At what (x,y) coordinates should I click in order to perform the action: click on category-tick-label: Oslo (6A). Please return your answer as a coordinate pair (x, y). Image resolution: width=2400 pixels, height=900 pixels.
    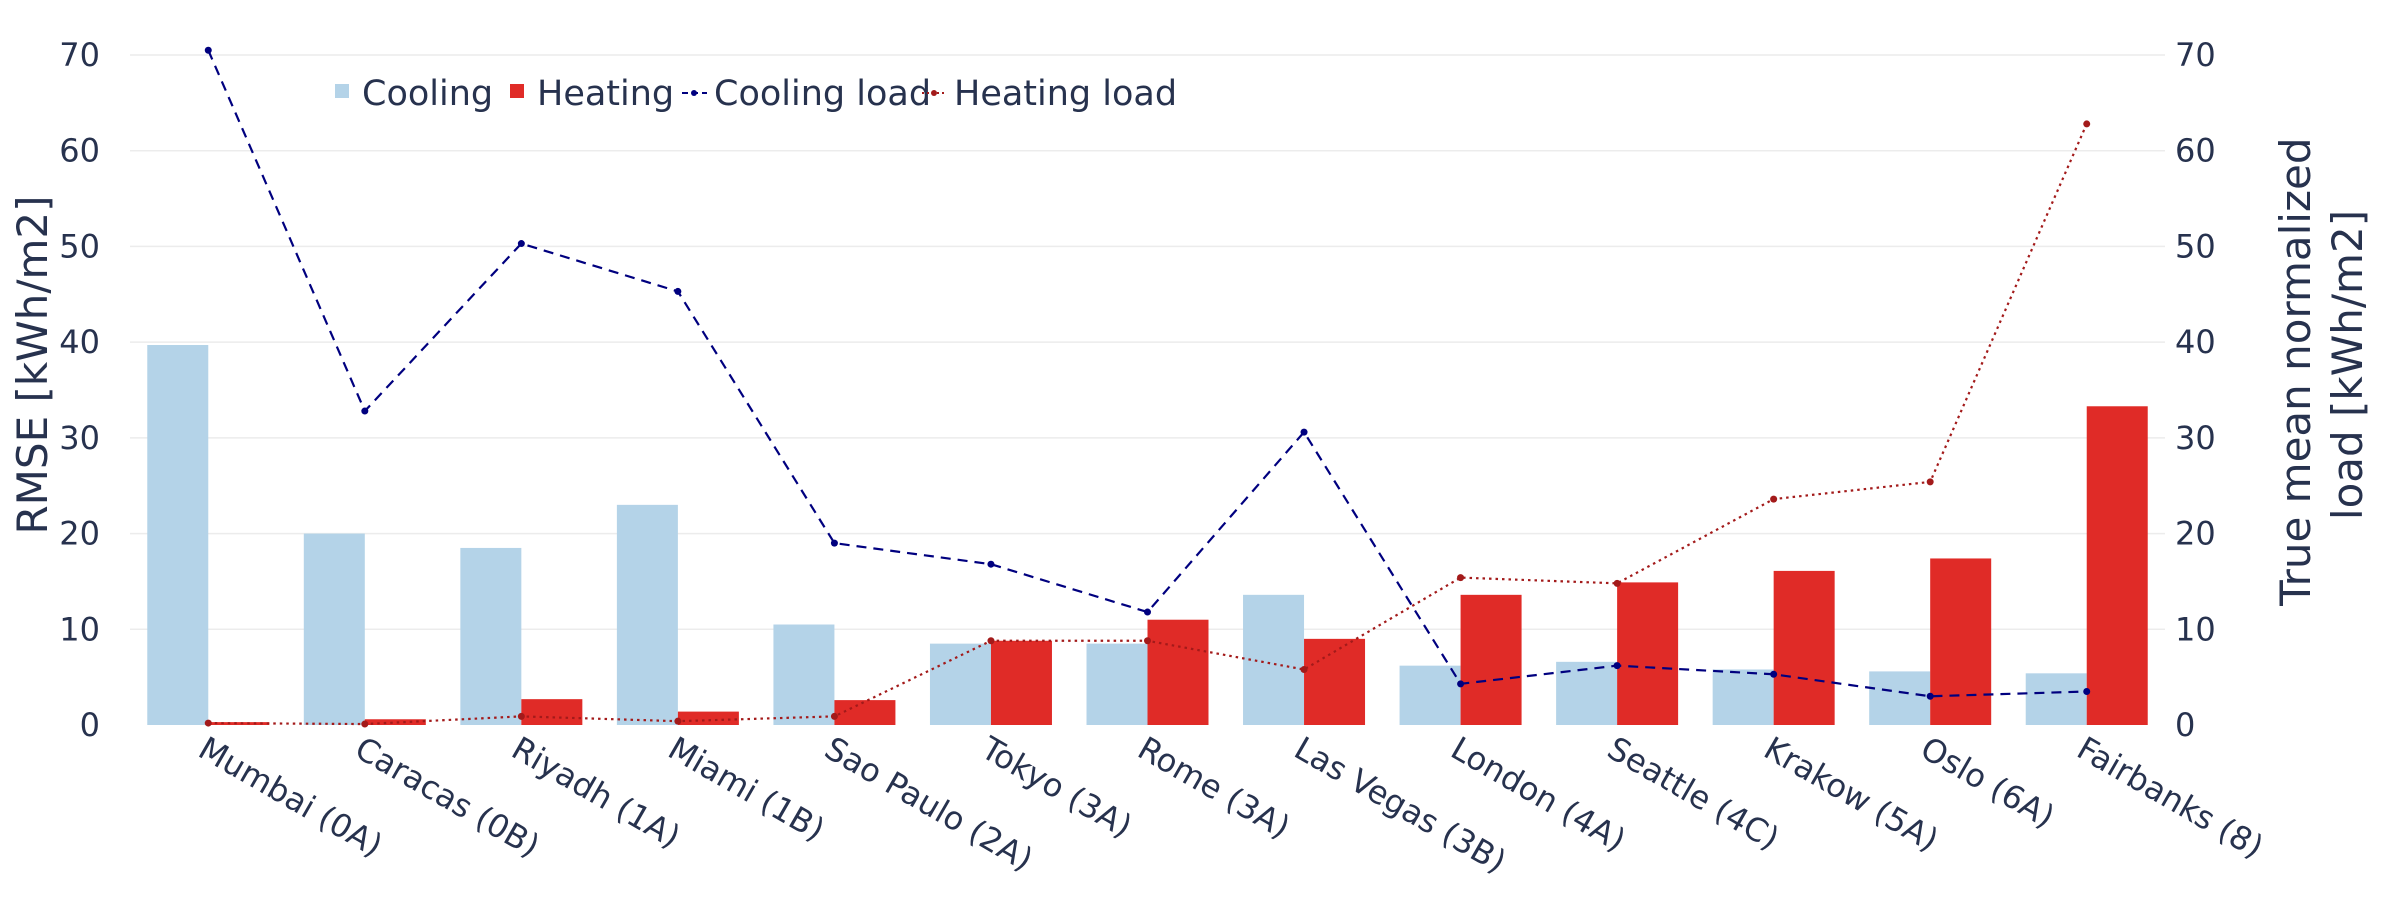
    Looking at the image, I should click on (1987, 782).